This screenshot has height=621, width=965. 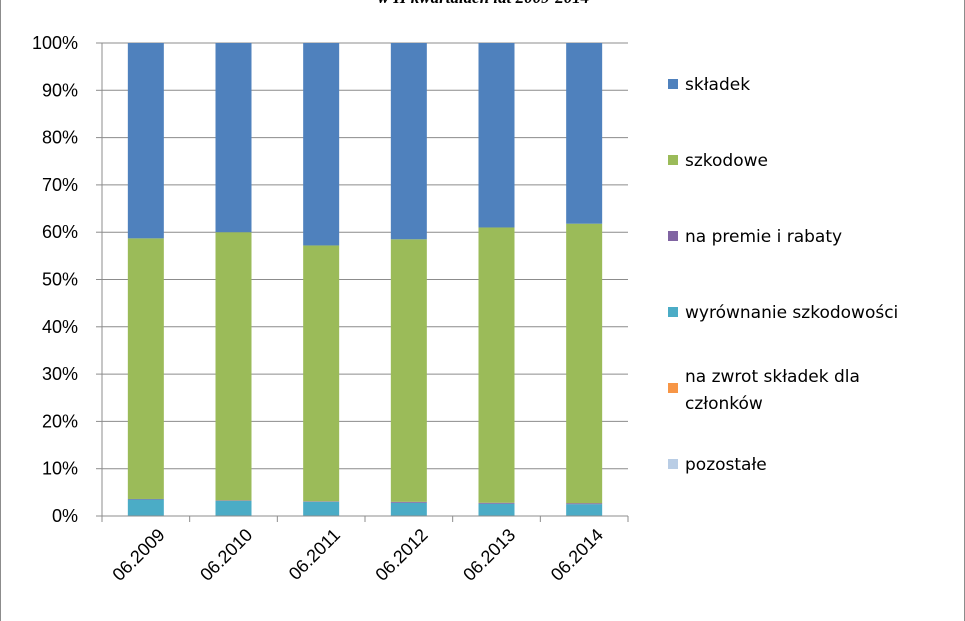 I want to click on y-tick-label: 0%, so click(x=65, y=516).